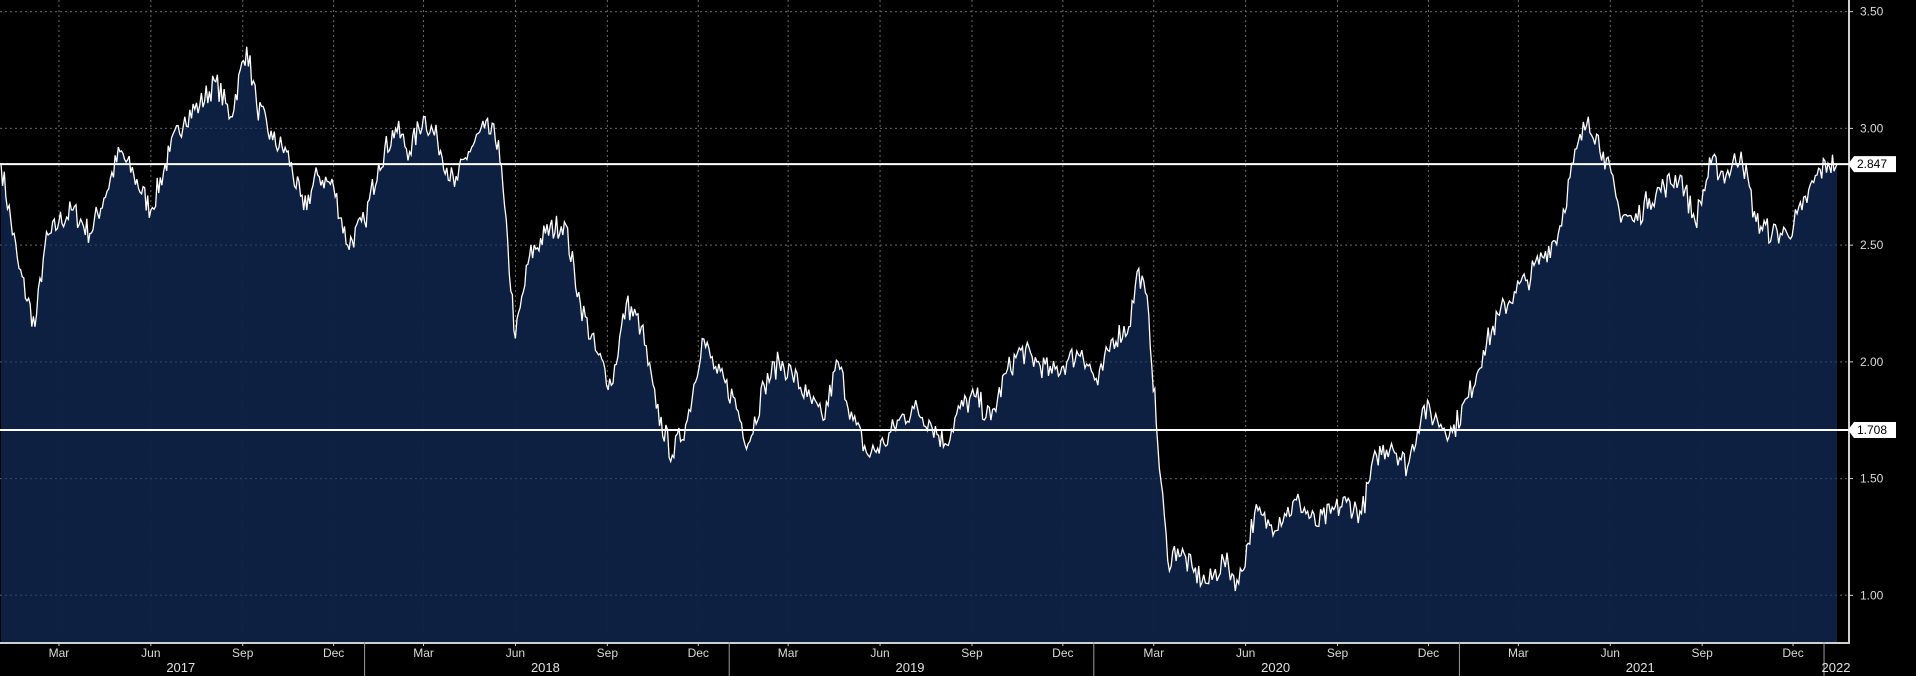 Image resolution: width=1916 pixels, height=676 pixels. What do you see at coordinates (1872, 12) in the screenshot?
I see `y-tick-label: 3.50` at bounding box center [1872, 12].